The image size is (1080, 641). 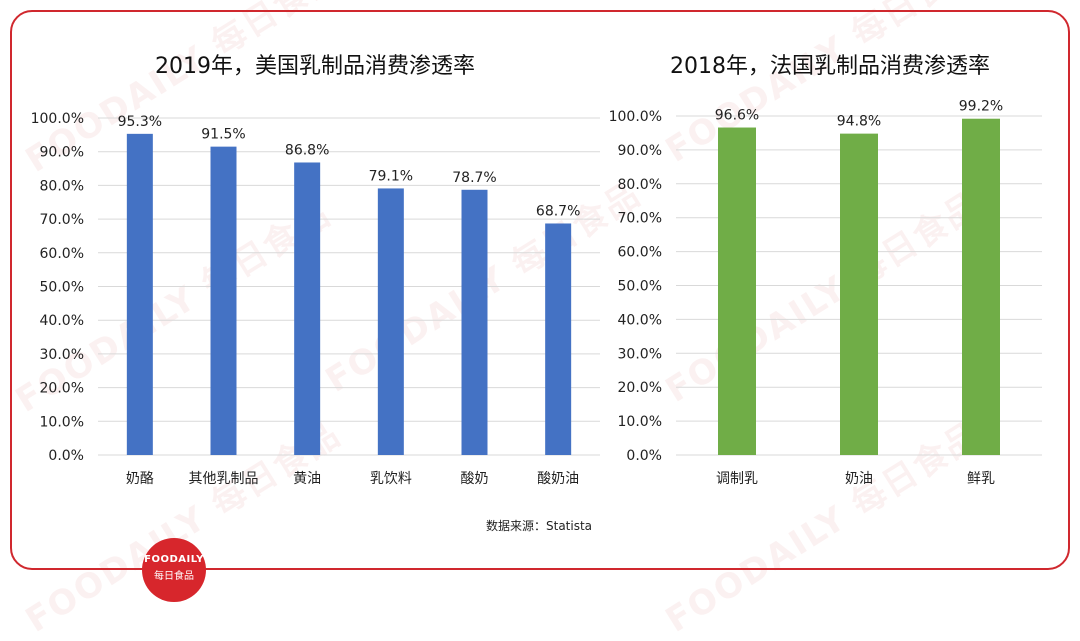 I want to click on data-label: 91.5%, so click(x=223, y=135).